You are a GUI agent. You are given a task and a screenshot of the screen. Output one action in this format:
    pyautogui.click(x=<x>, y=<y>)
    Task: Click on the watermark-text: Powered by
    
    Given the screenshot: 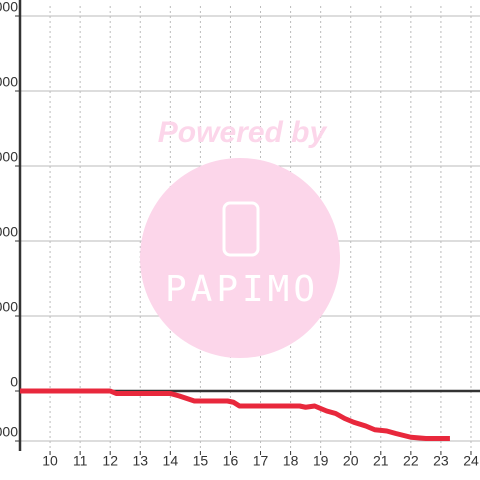 What is the action you would take?
    pyautogui.click(x=243, y=132)
    